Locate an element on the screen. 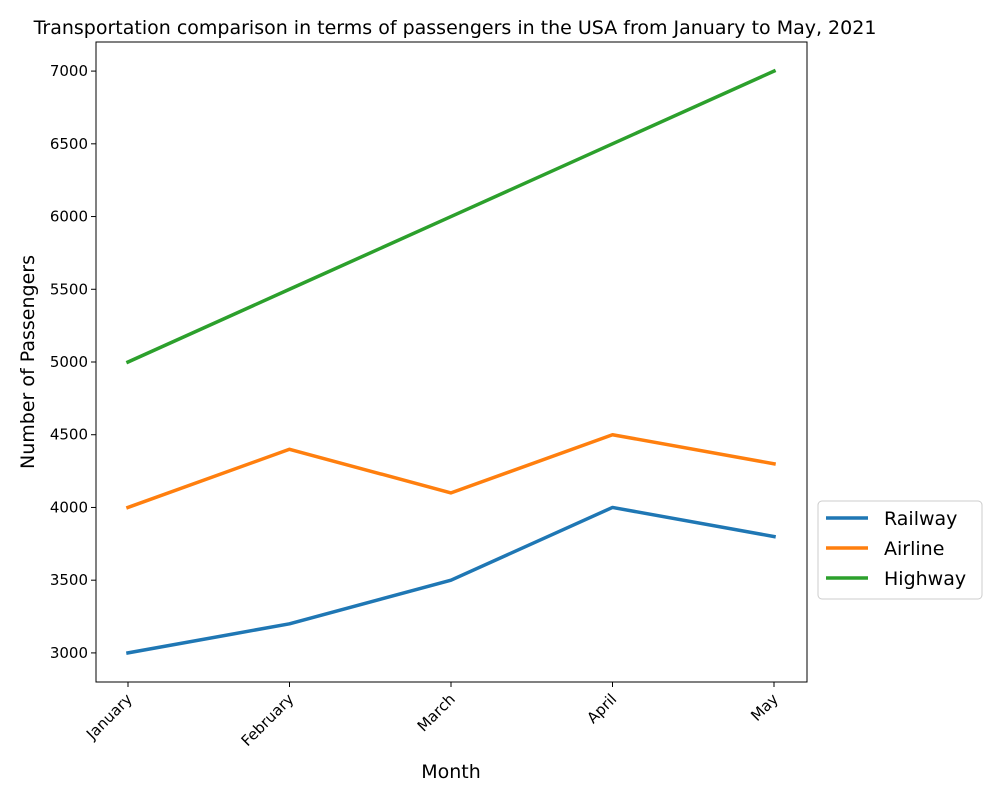 The height and width of the screenshot is (800, 1000). legend: Railway Airline Highway is located at coordinates (900, 550).